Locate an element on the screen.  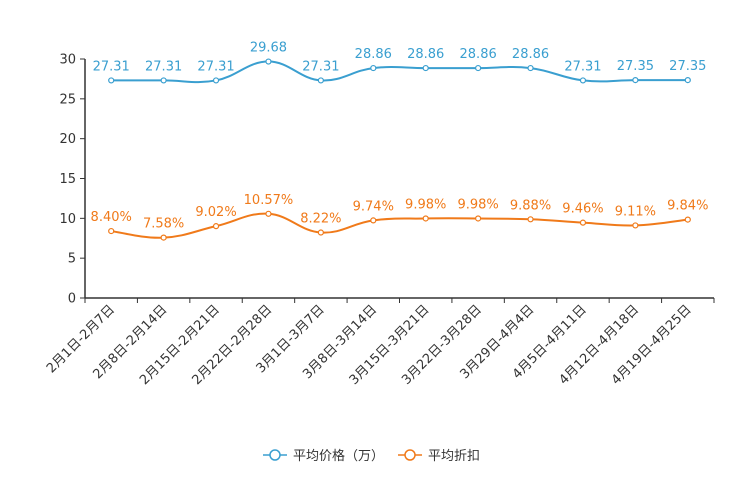
series-0-data-label: 29.68 is located at coordinates (268, 48).